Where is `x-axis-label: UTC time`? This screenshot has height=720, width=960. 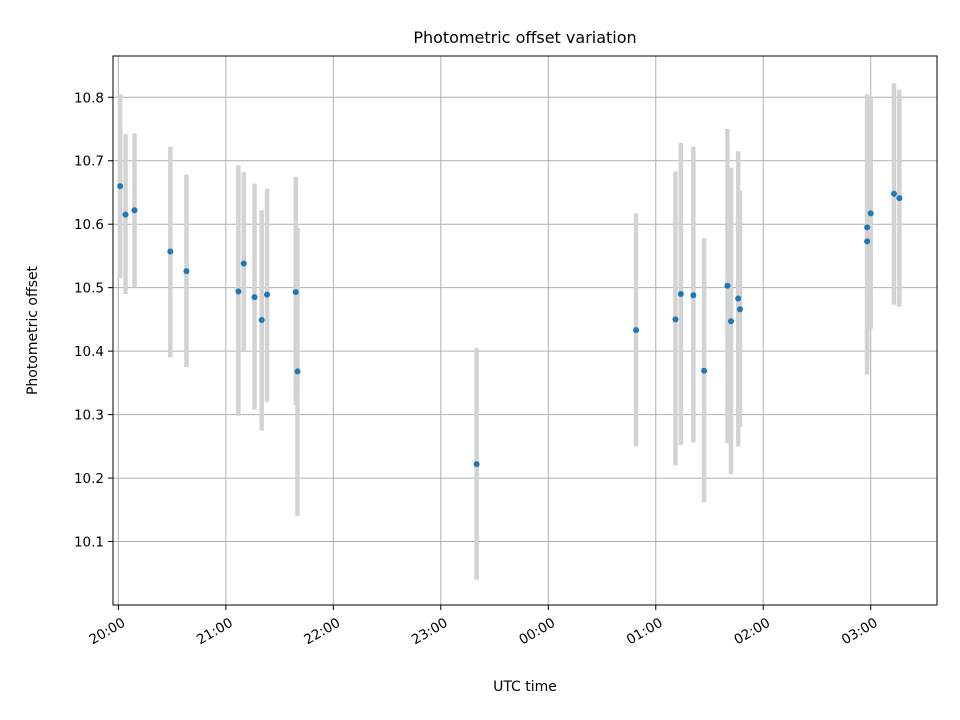 x-axis-label: UTC time is located at coordinates (525, 687).